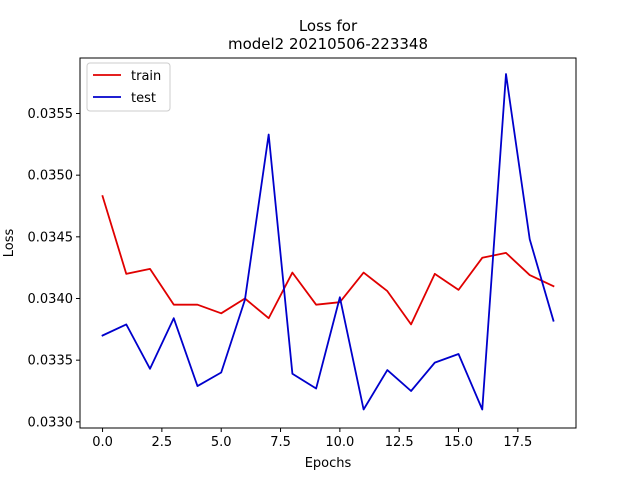  I want to click on y-axis-label: Loss, so click(9, 243).